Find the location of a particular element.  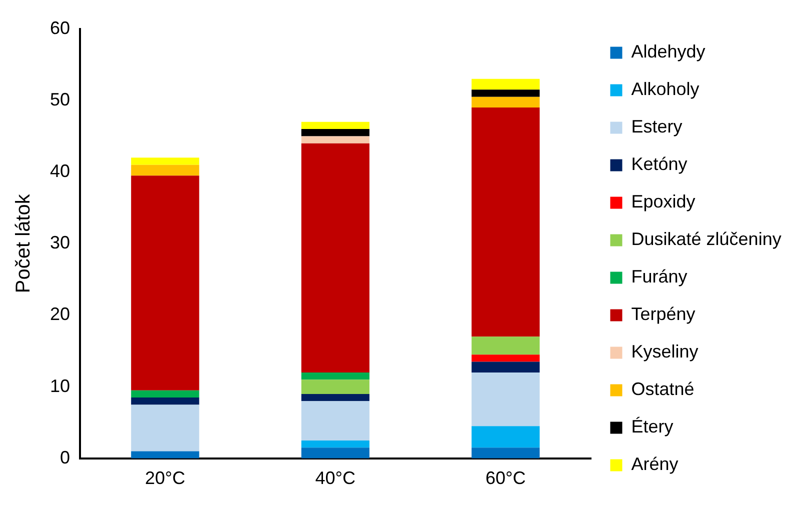

x-tick-label: 20°C is located at coordinates (165, 478).